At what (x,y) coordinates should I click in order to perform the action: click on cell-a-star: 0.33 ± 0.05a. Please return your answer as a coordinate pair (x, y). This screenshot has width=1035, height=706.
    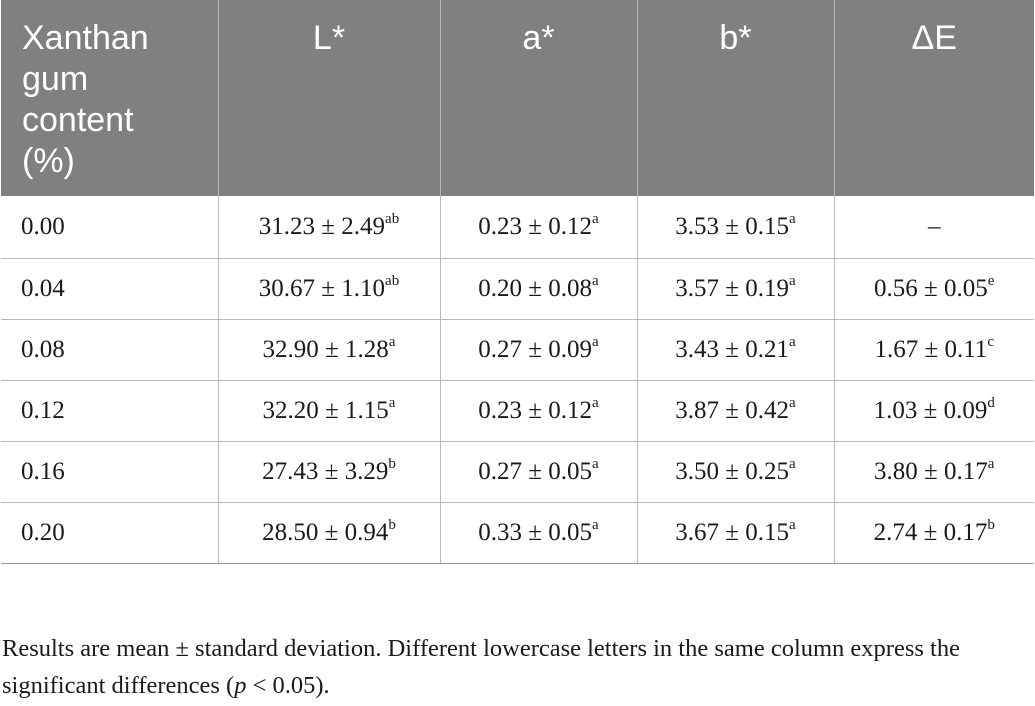
    Looking at the image, I should click on (539, 532).